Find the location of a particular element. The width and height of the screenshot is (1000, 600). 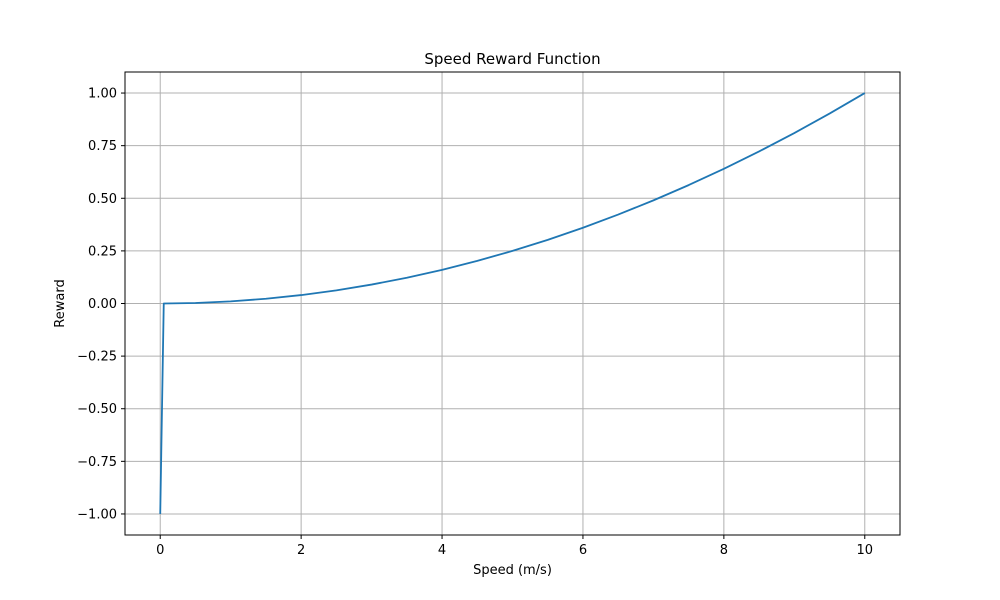

y-axis-ticks: −1.00 −0.75 −0.50 −0.25 0.00 0.25 0.50 0.75 1.00 is located at coordinates (101, 304).